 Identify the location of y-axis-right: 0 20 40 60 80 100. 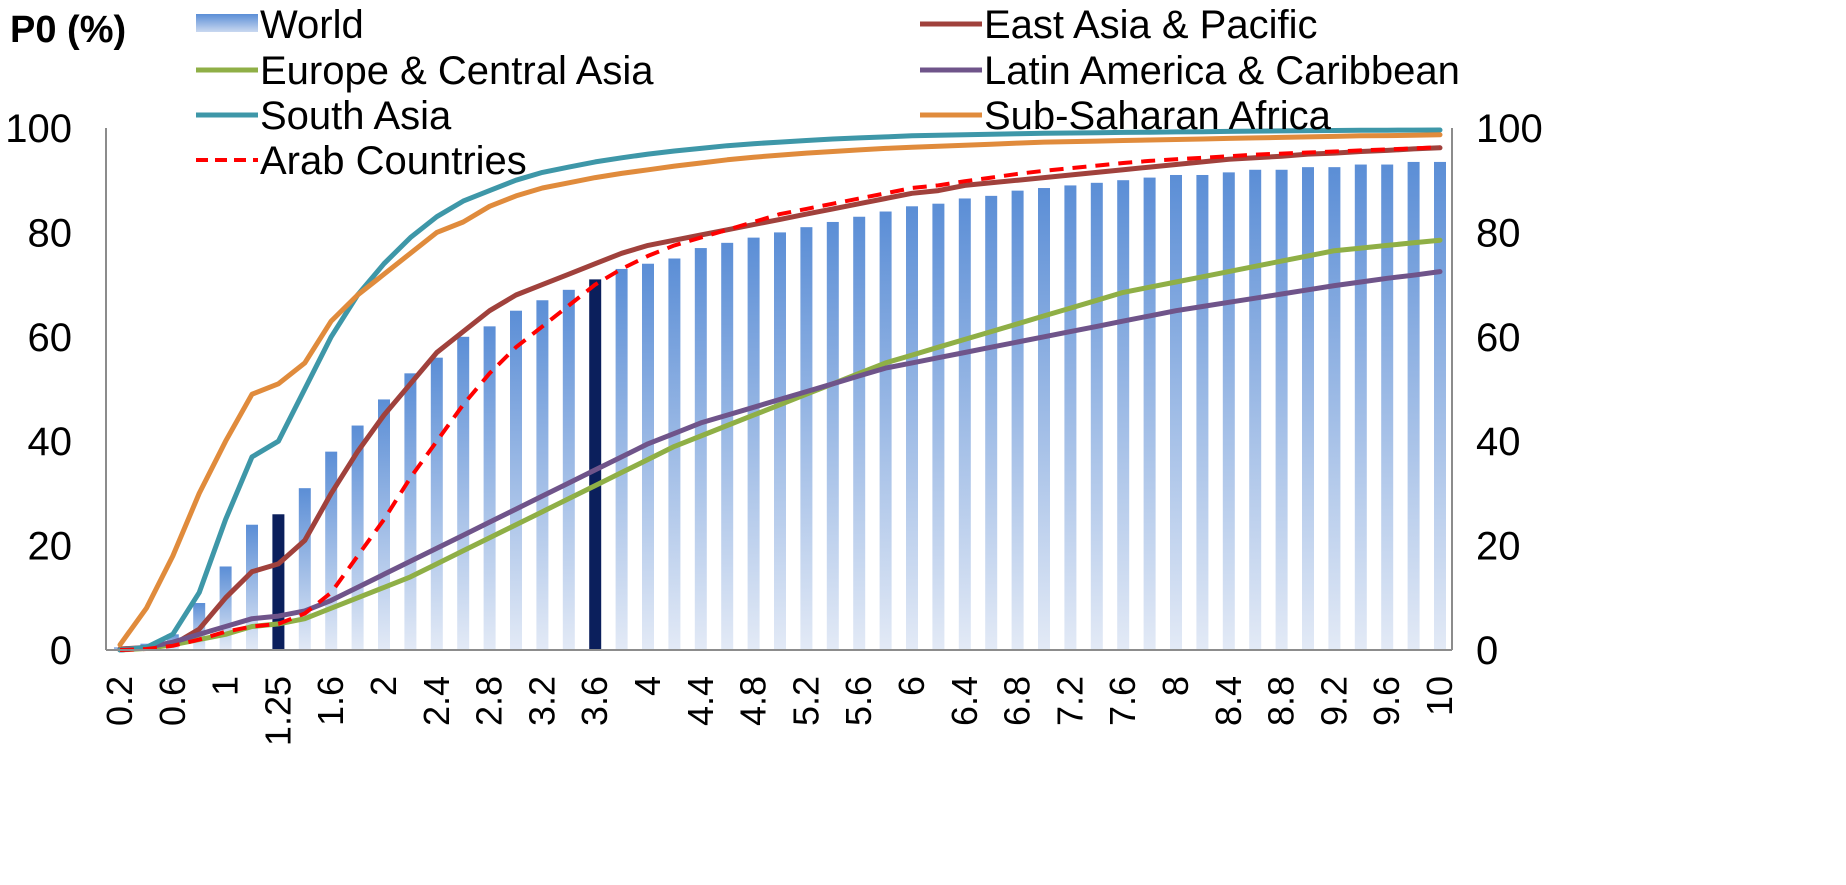
(1509, 390).